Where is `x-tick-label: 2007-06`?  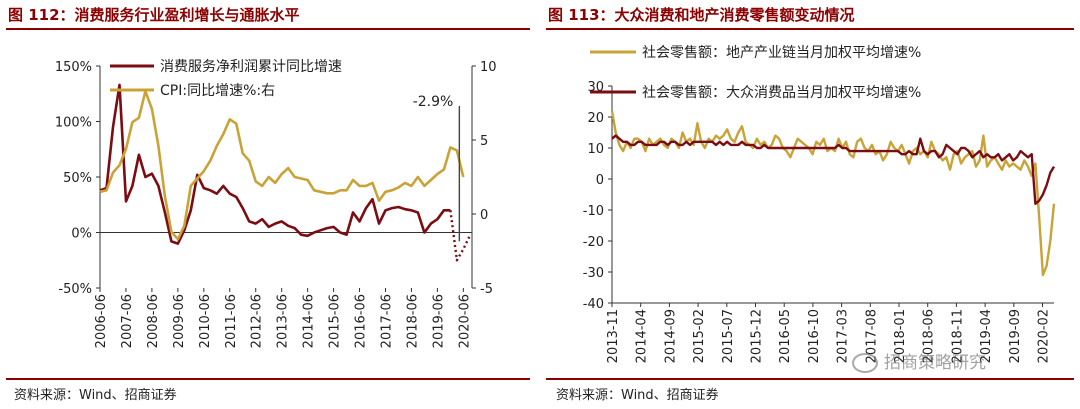
x-tick-label: 2007-06 is located at coordinates (127, 321).